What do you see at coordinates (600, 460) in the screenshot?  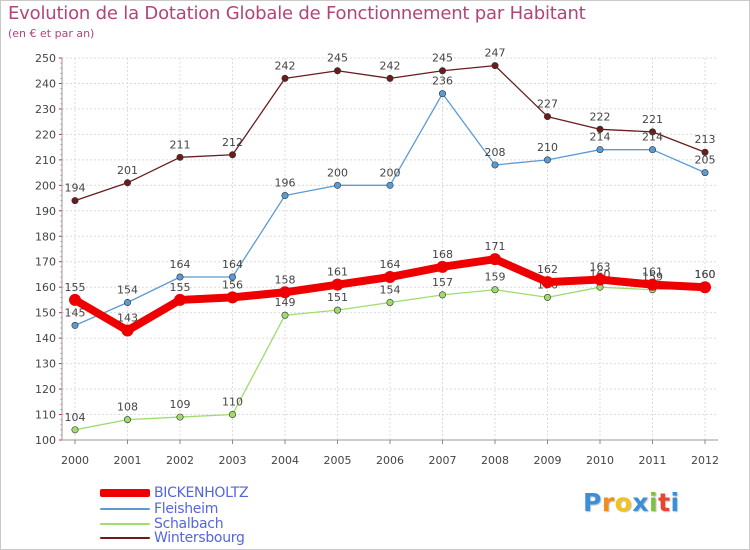 I see `x-tick-label: 2010` at bounding box center [600, 460].